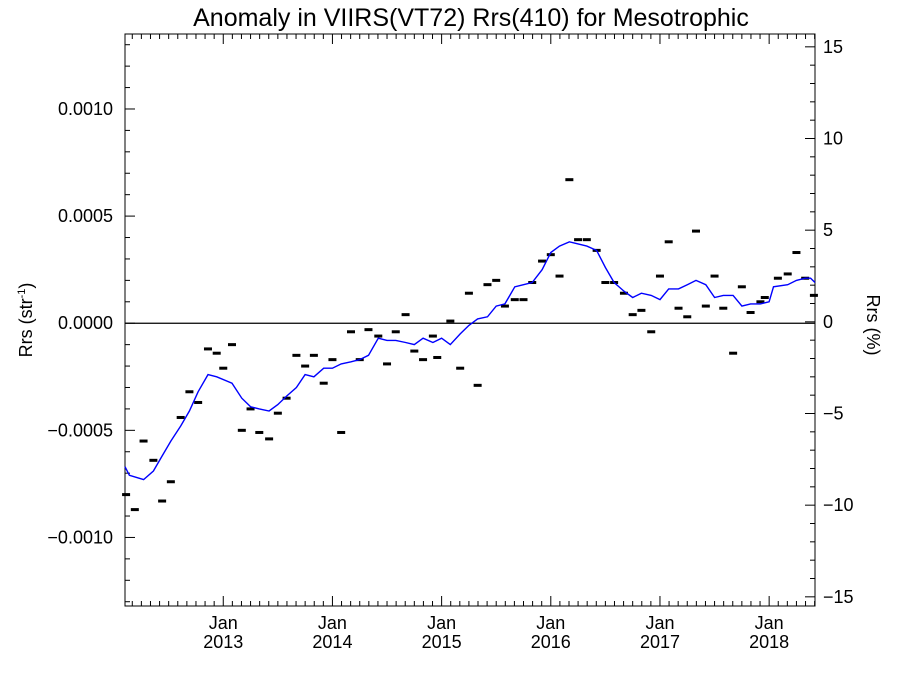 The image size is (900, 675). What do you see at coordinates (769, 642) in the screenshot?
I see `x-tick-label-year: 2018` at bounding box center [769, 642].